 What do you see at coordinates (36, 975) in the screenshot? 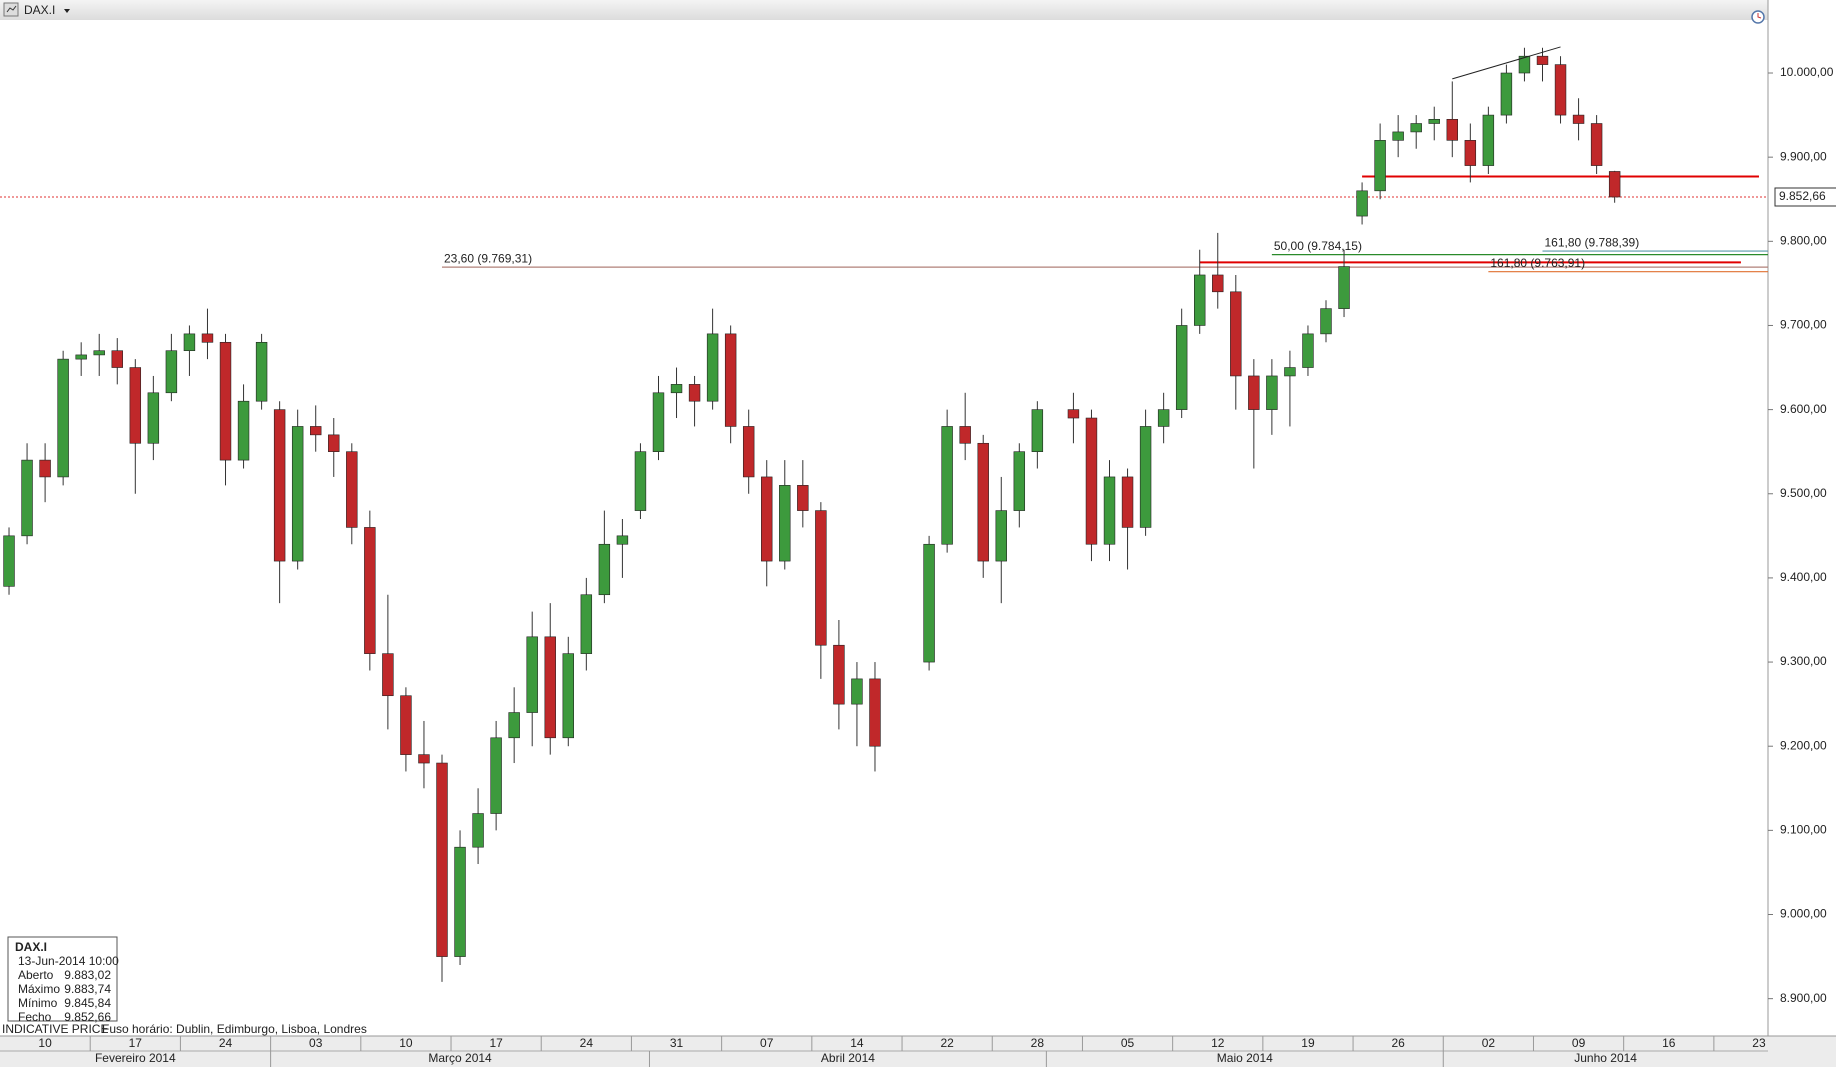
I see `info-row-name: Aberto` at bounding box center [36, 975].